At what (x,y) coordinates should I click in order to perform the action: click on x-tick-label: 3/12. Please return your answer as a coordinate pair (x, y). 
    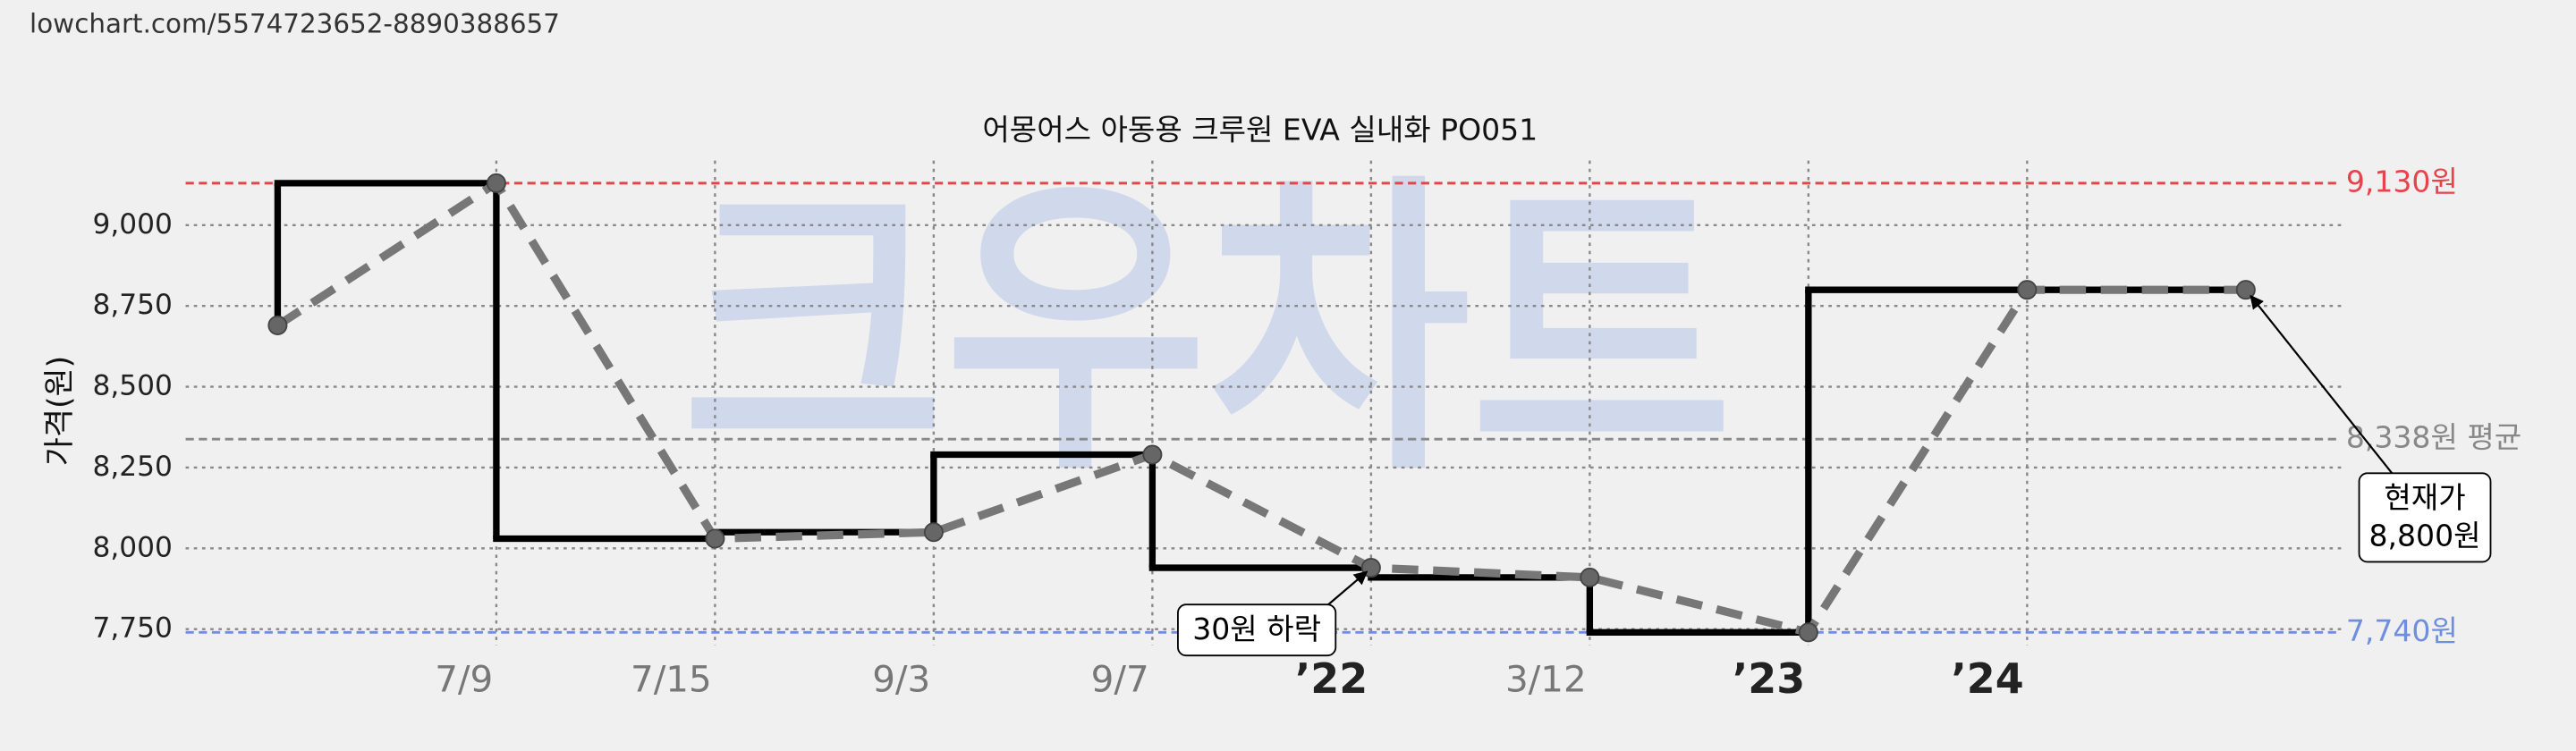
    Looking at the image, I should click on (1546, 679).